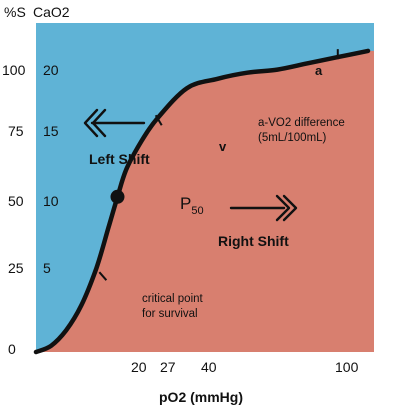 The image size is (400, 413). I want to click on left-shift-arrow, so click(114, 123).